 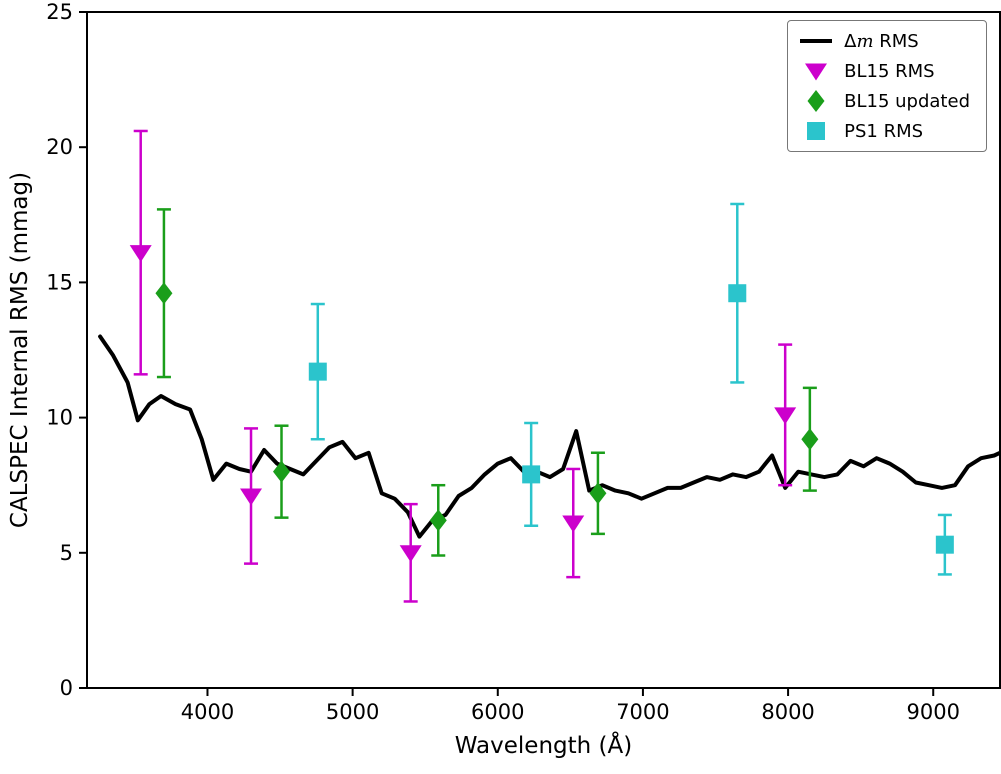 I want to click on legend-entry: Δm RMS, so click(x=884, y=41).